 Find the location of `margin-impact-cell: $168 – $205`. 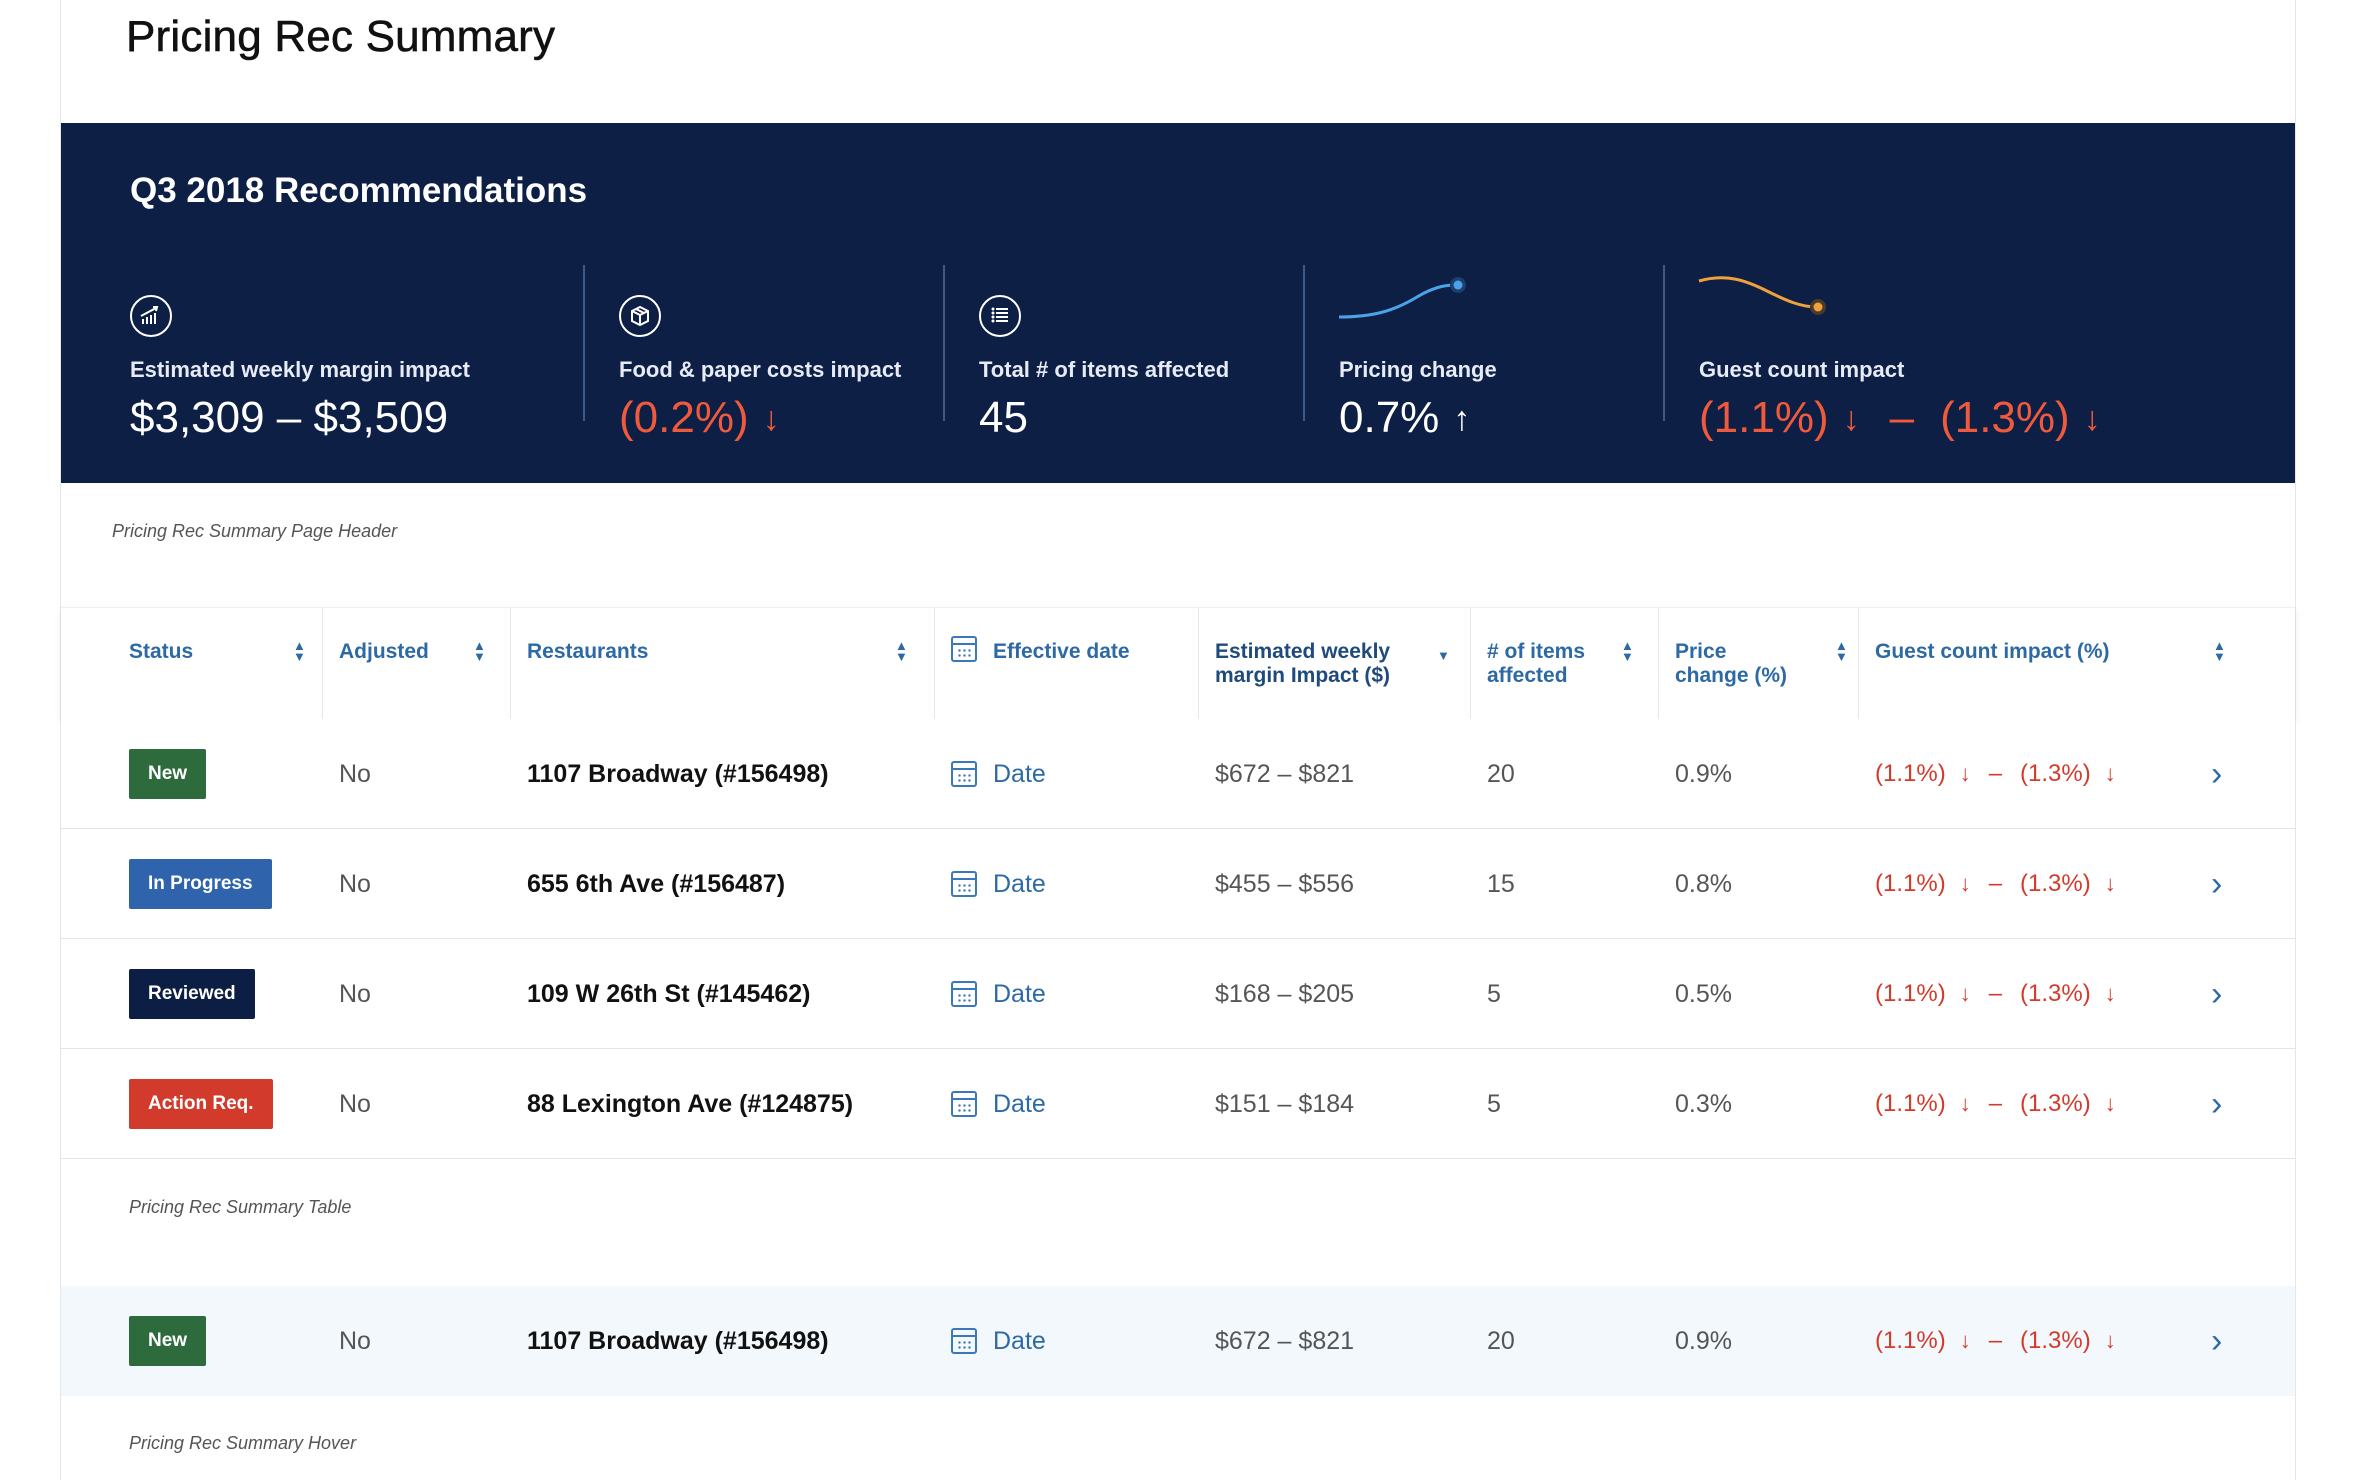

margin-impact-cell: $168 – $205 is located at coordinates (1285, 993).